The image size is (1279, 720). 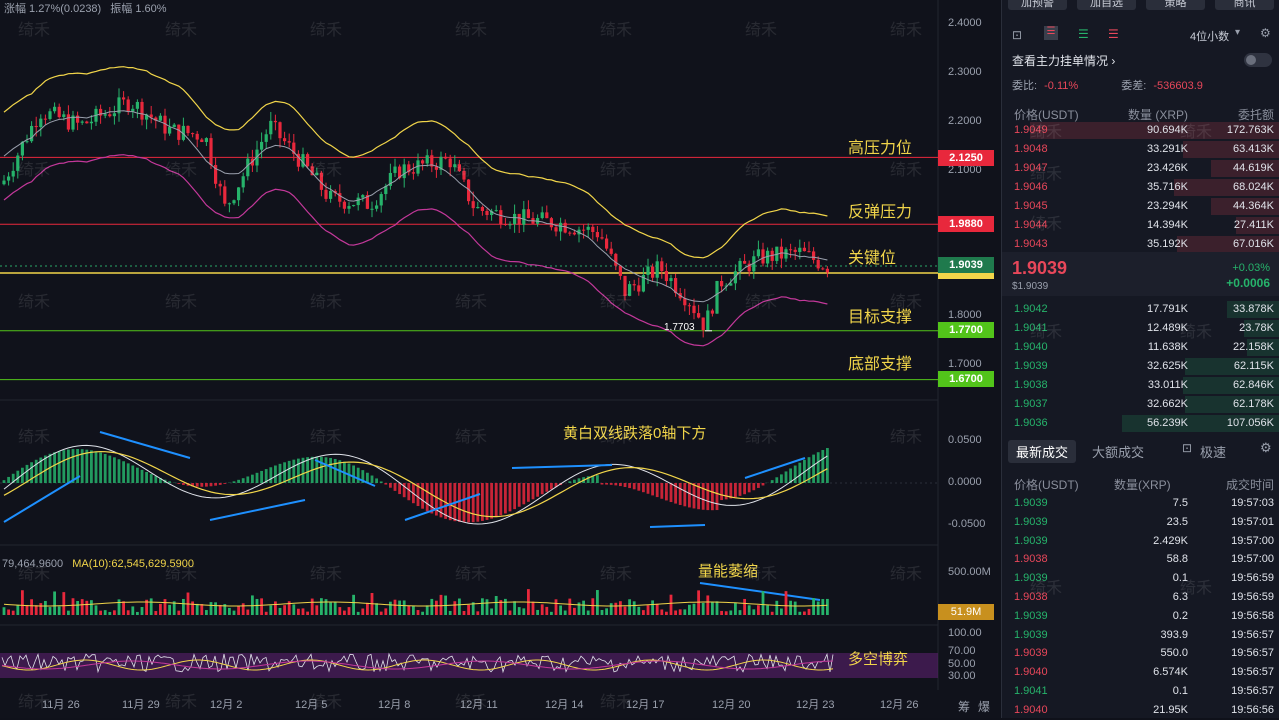 I want to click on order-total: 44.364K, so click(x=1253, y=206).